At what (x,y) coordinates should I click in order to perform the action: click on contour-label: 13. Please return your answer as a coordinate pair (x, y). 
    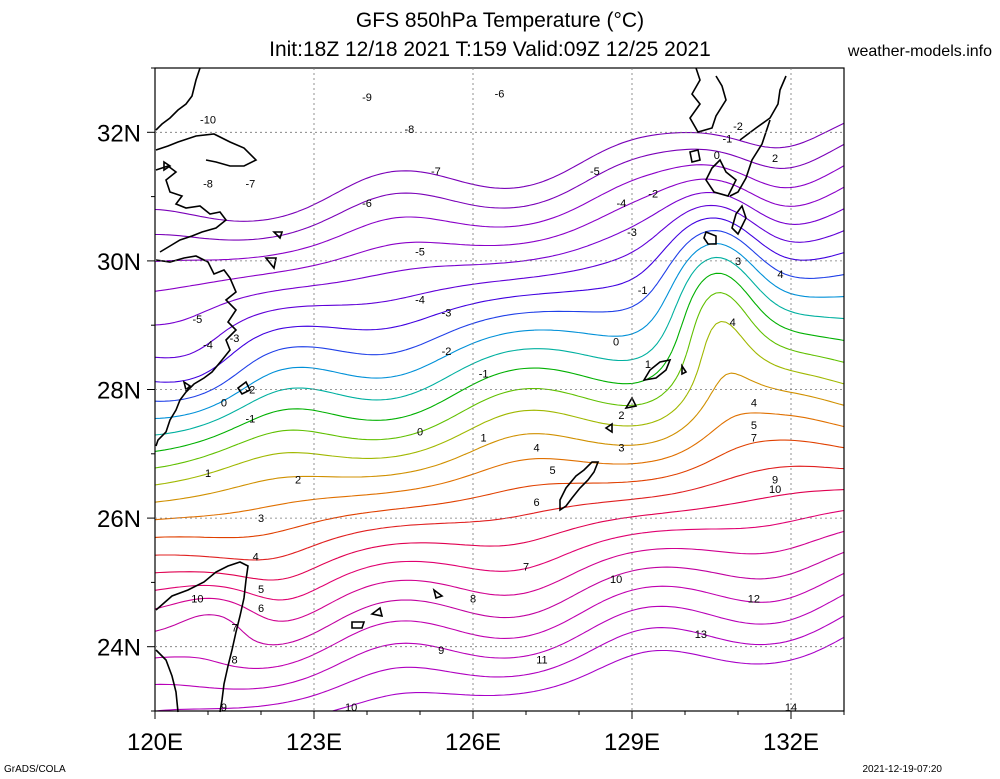
    Looking at the image, I should click on (701, 635).